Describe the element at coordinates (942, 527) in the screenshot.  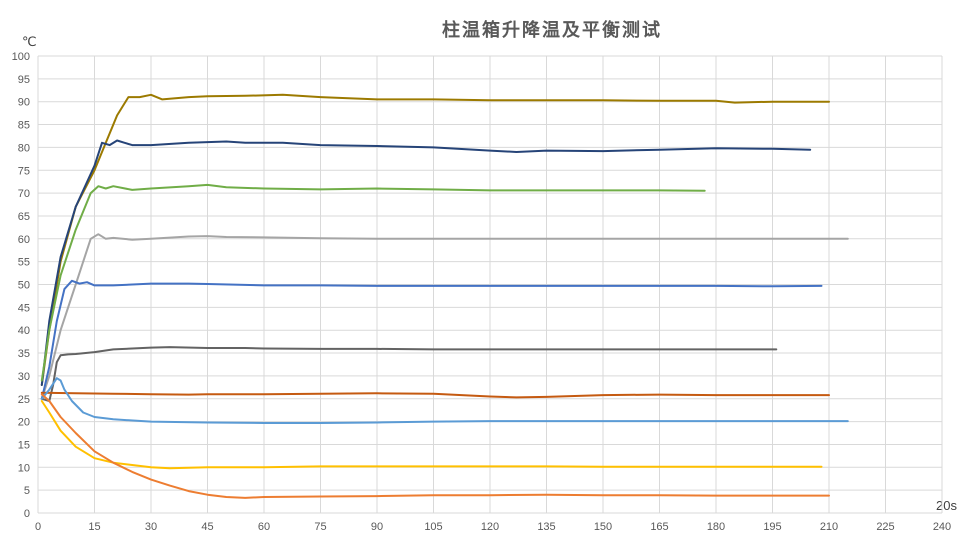
I see `x-tick-label: 240` at that location.